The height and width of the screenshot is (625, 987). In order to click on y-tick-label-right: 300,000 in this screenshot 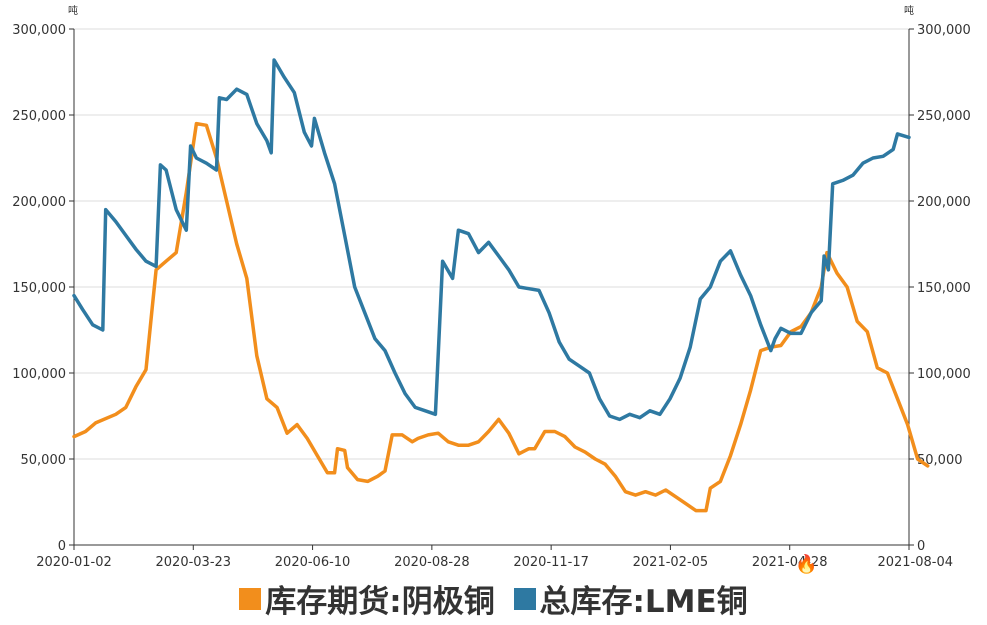, I will do `click(944, 30)`.